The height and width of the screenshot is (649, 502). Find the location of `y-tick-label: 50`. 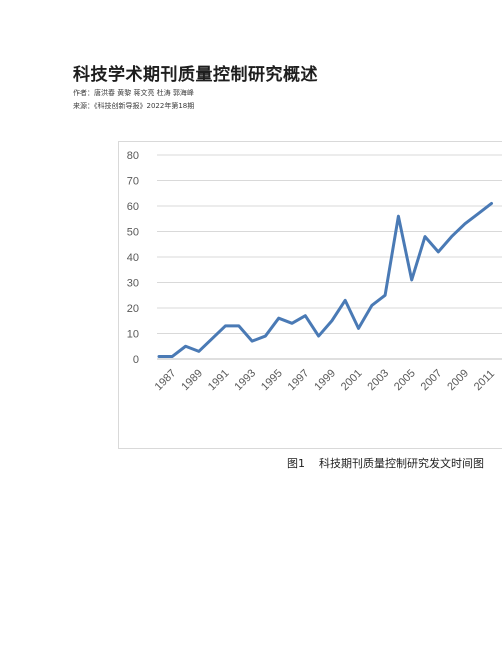

y-tick-label: 50 is located at coordinates (133, 233).